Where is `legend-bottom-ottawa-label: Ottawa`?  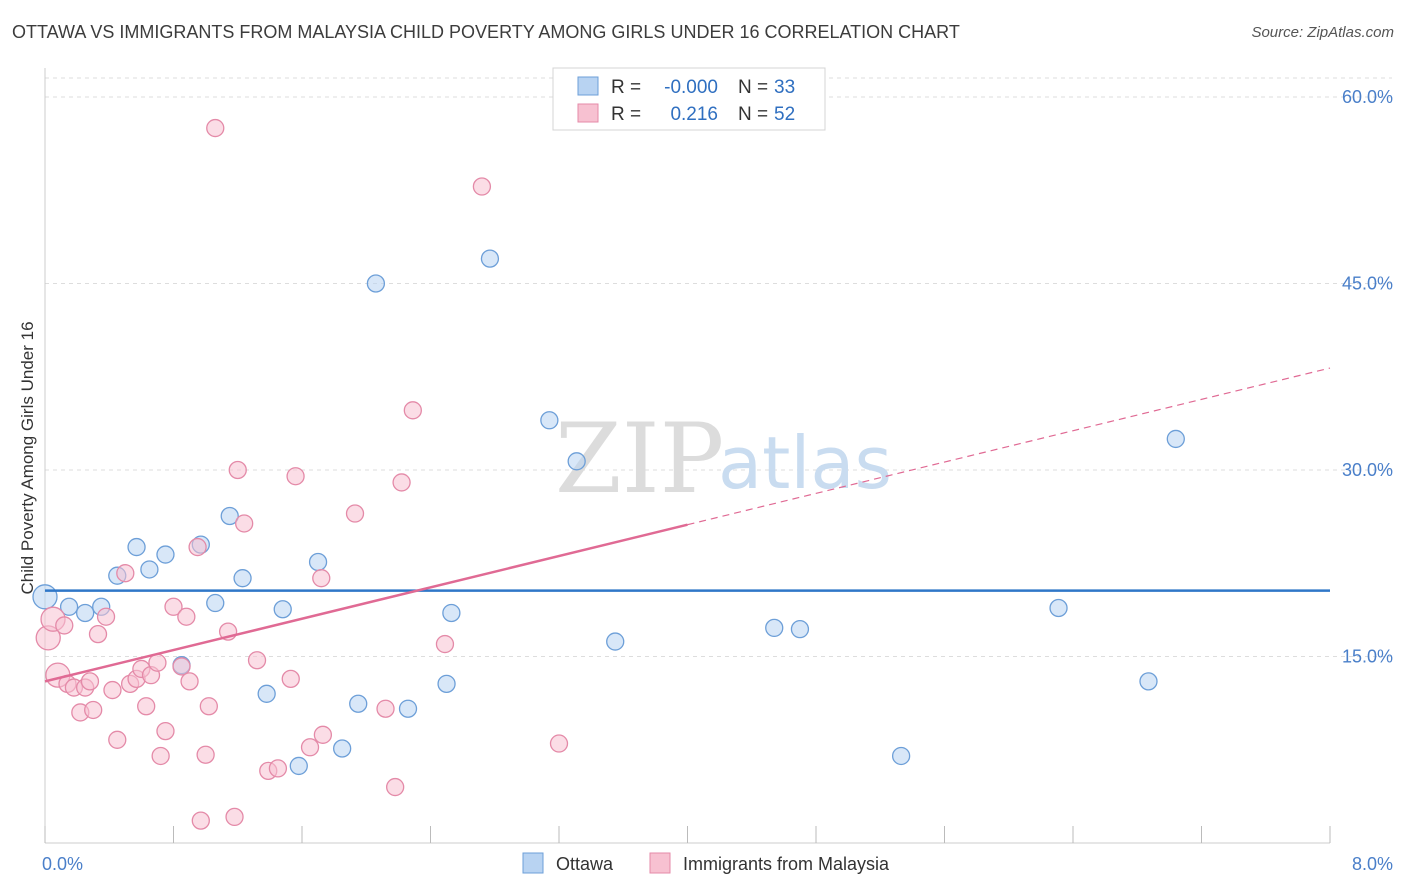 legend-bottom-ottawa-label: Ottawa is located at coordinates (585, 864).